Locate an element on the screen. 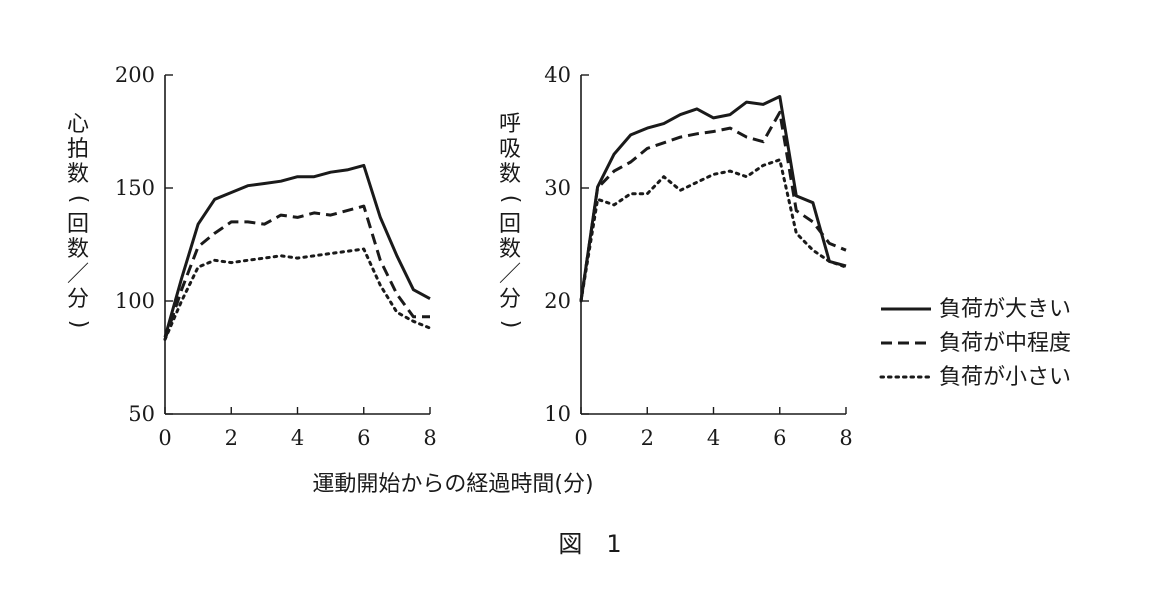  breath-y-axis-title-bracket: ) is located at coordinates (510, 324).